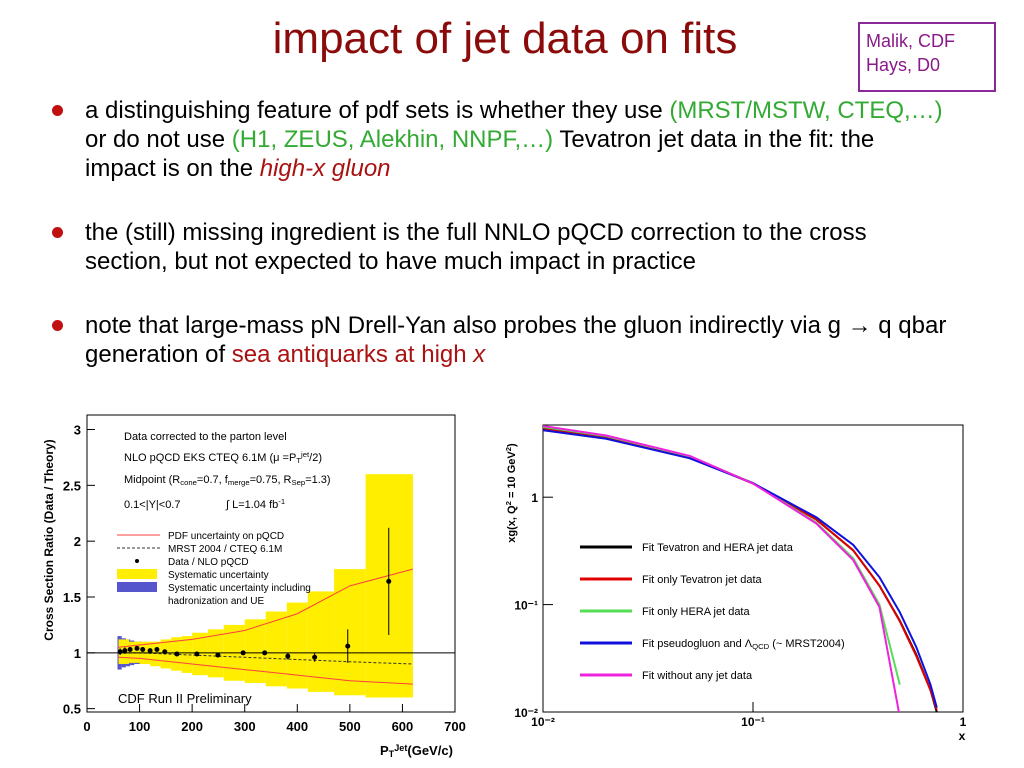 The image size is (1024, 768). What do you see at coordinates (903, 65) in the screenshot?
I see `note-line: Hays, D0` at bounding box center [903, 65].